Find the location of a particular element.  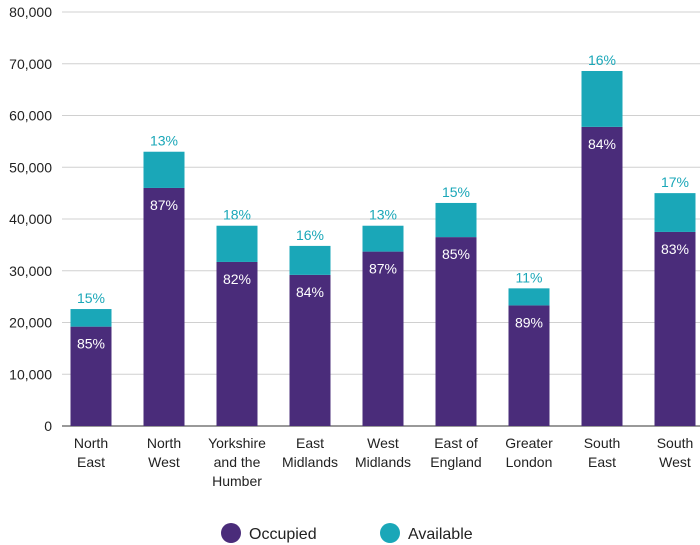

y-tick-label: 10,000 is located at coordinates (30, 374).